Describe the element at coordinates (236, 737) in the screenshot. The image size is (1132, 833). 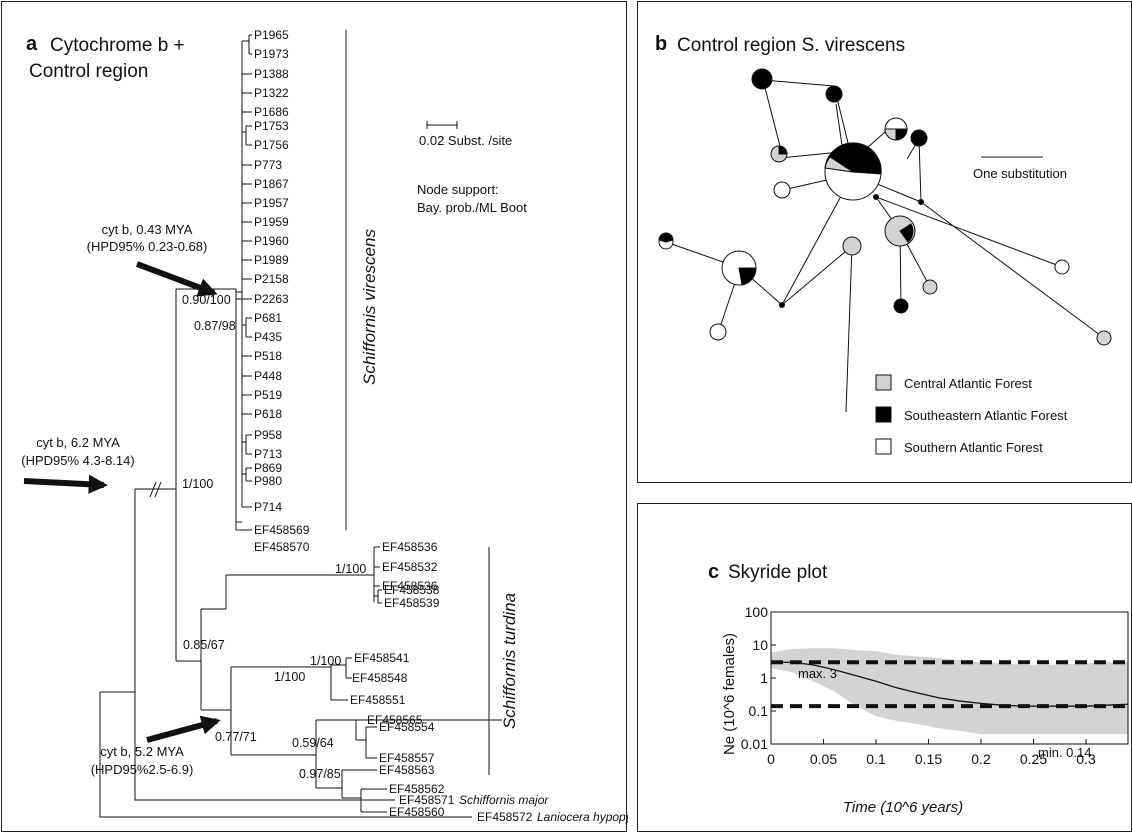
I see `support-label: 0.77/71` at that location.